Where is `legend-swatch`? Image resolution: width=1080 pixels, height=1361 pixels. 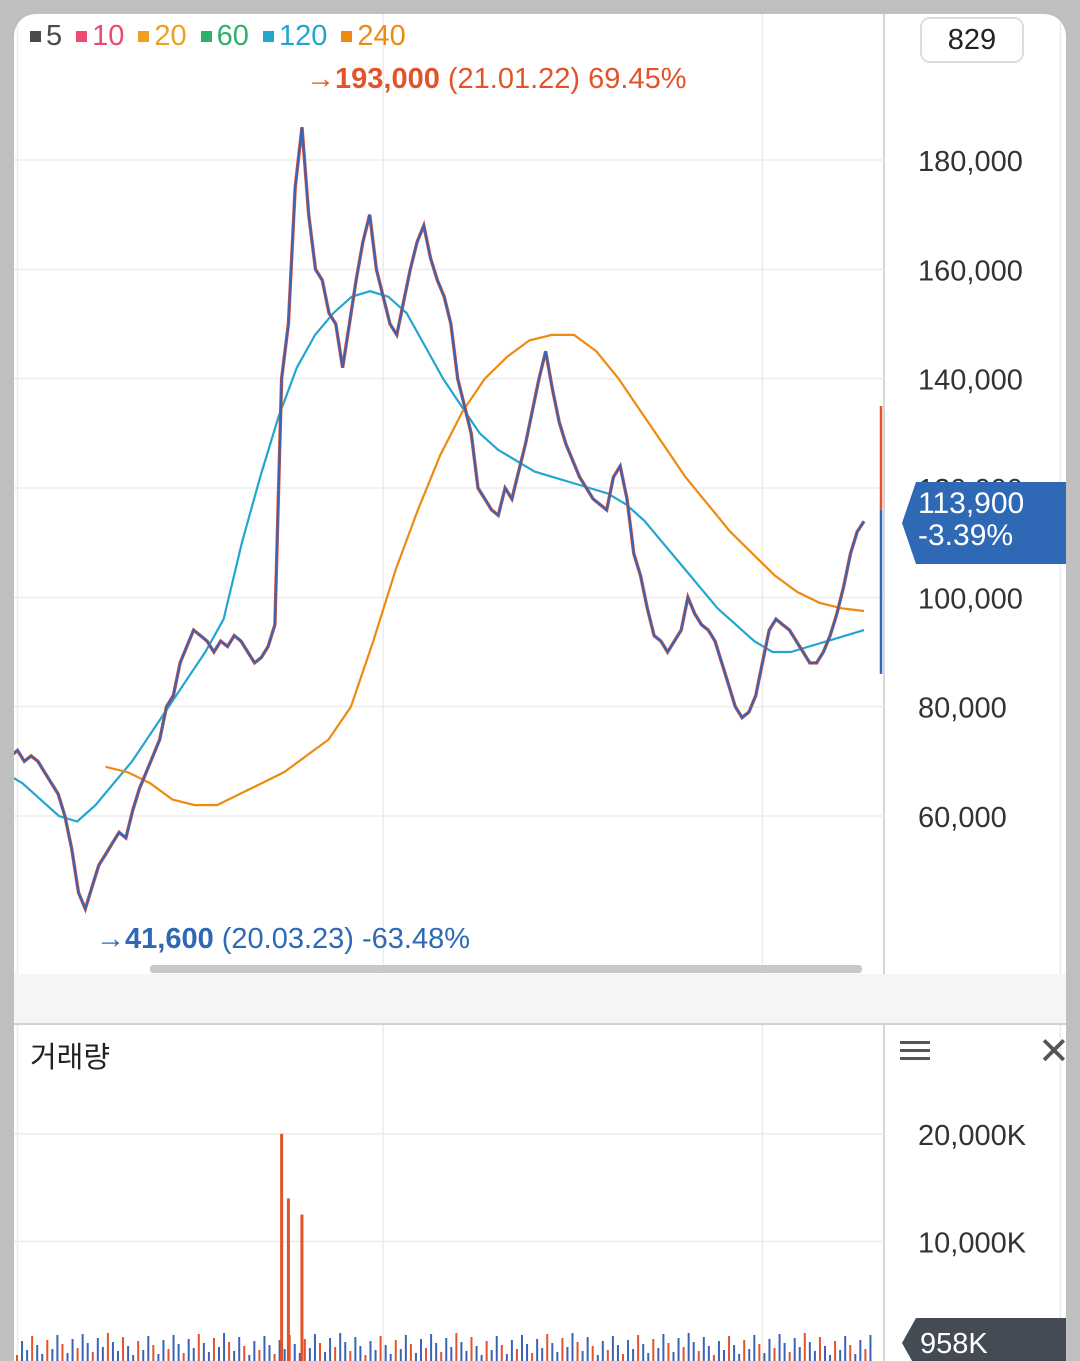 legend-swatch is located at coordinates (144, 36).